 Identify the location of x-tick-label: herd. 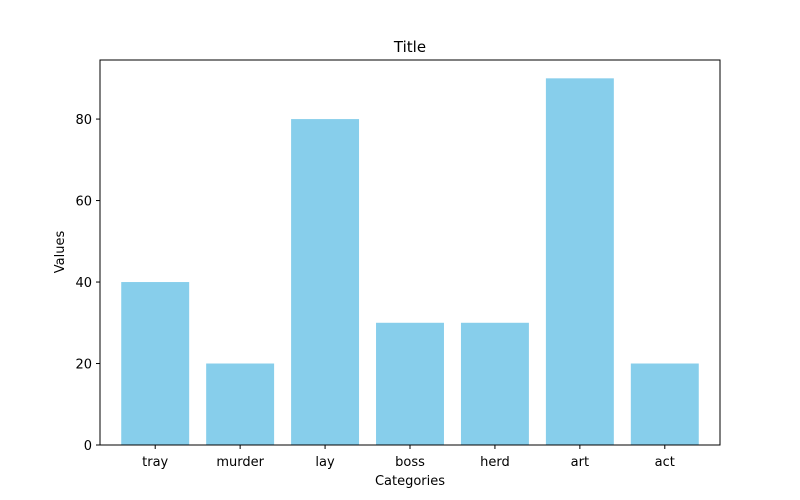
(495, 462).